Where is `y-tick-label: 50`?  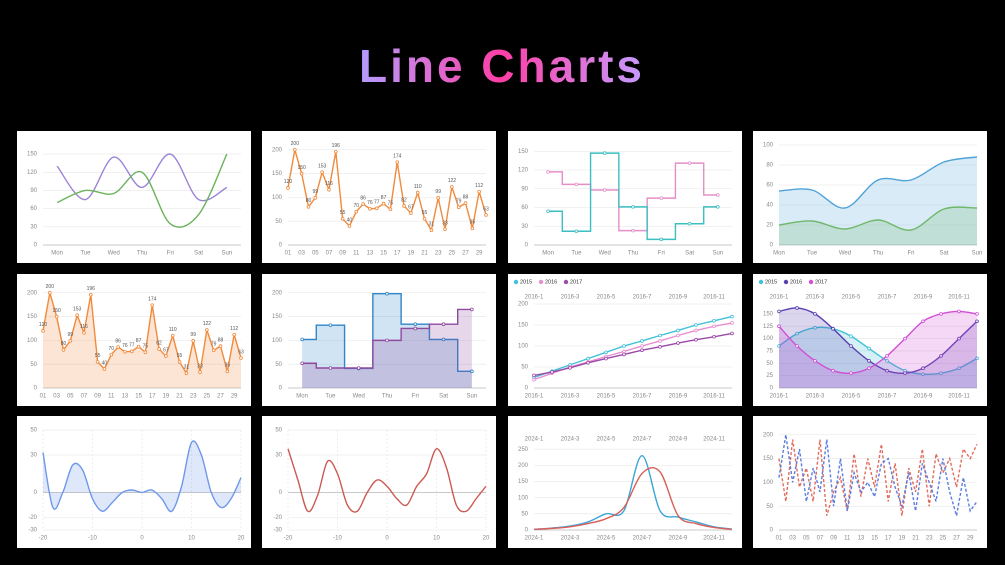 y-tick-label: 50 is located at coordinates (278, 431).